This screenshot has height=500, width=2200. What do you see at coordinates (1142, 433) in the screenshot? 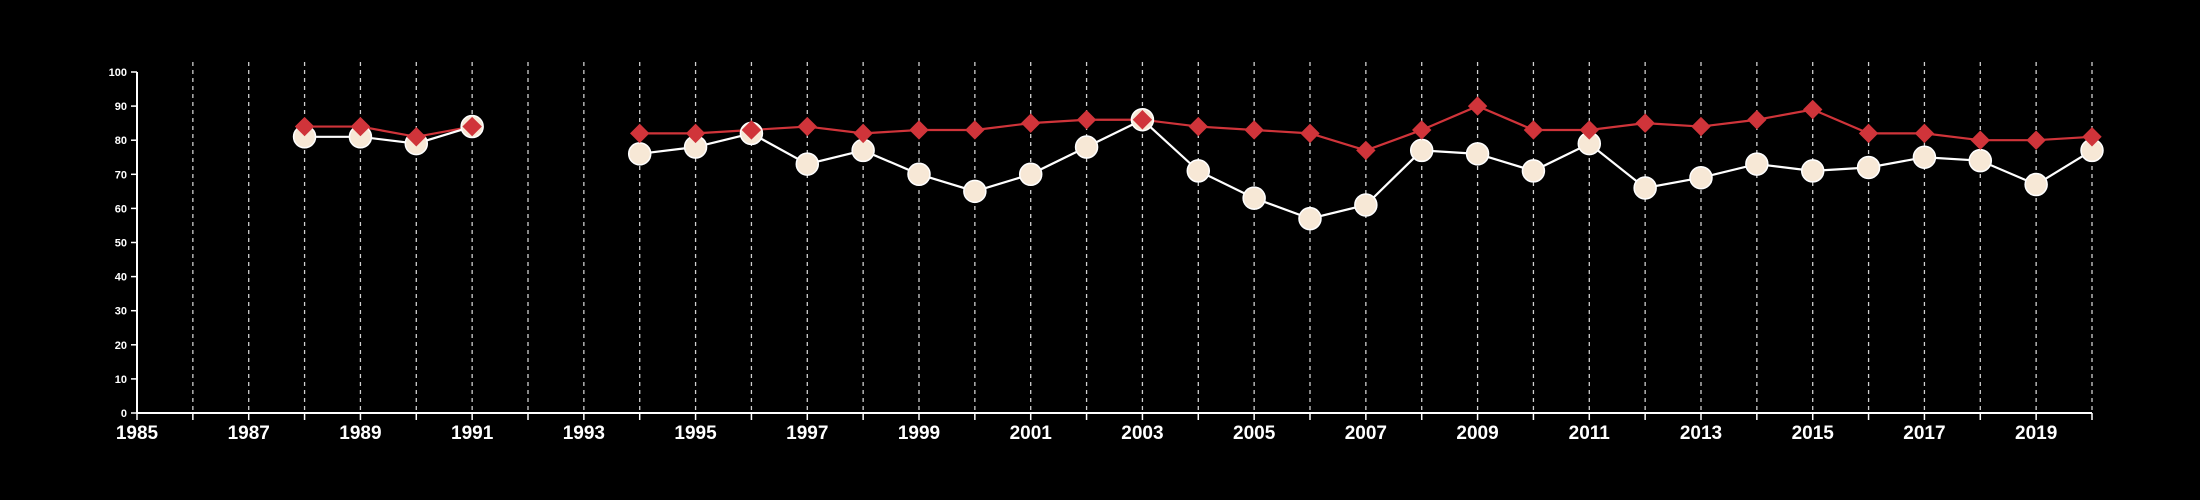
I see `x-tick-label: 2003` at bounding box center [1142, 433].